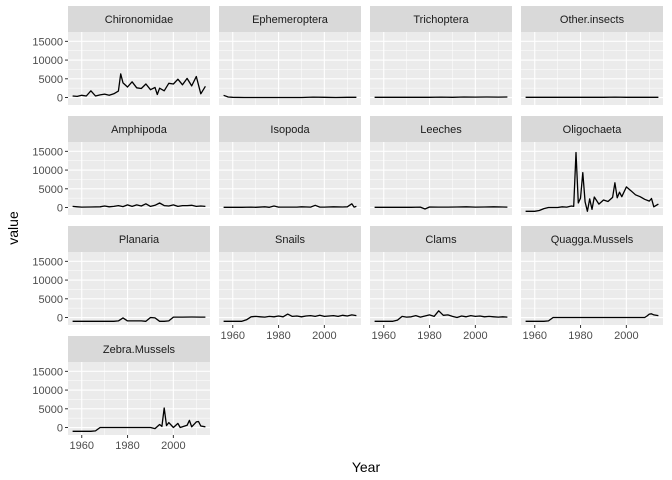  I want to click on facet-snails: Snails 1960 1980 2000, so click(290, 284).